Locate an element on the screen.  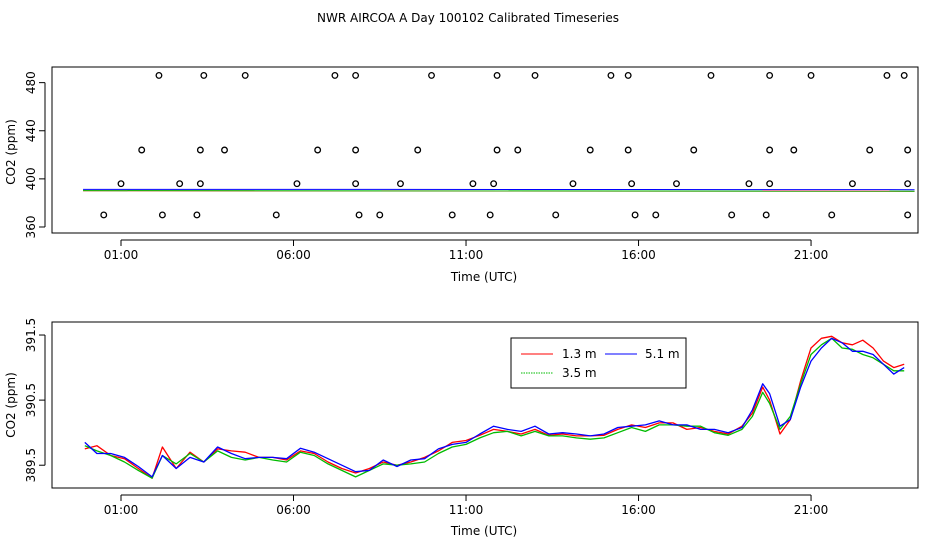
bottom-y-tick-label: 391.5 is located at coordinates (31, 335).